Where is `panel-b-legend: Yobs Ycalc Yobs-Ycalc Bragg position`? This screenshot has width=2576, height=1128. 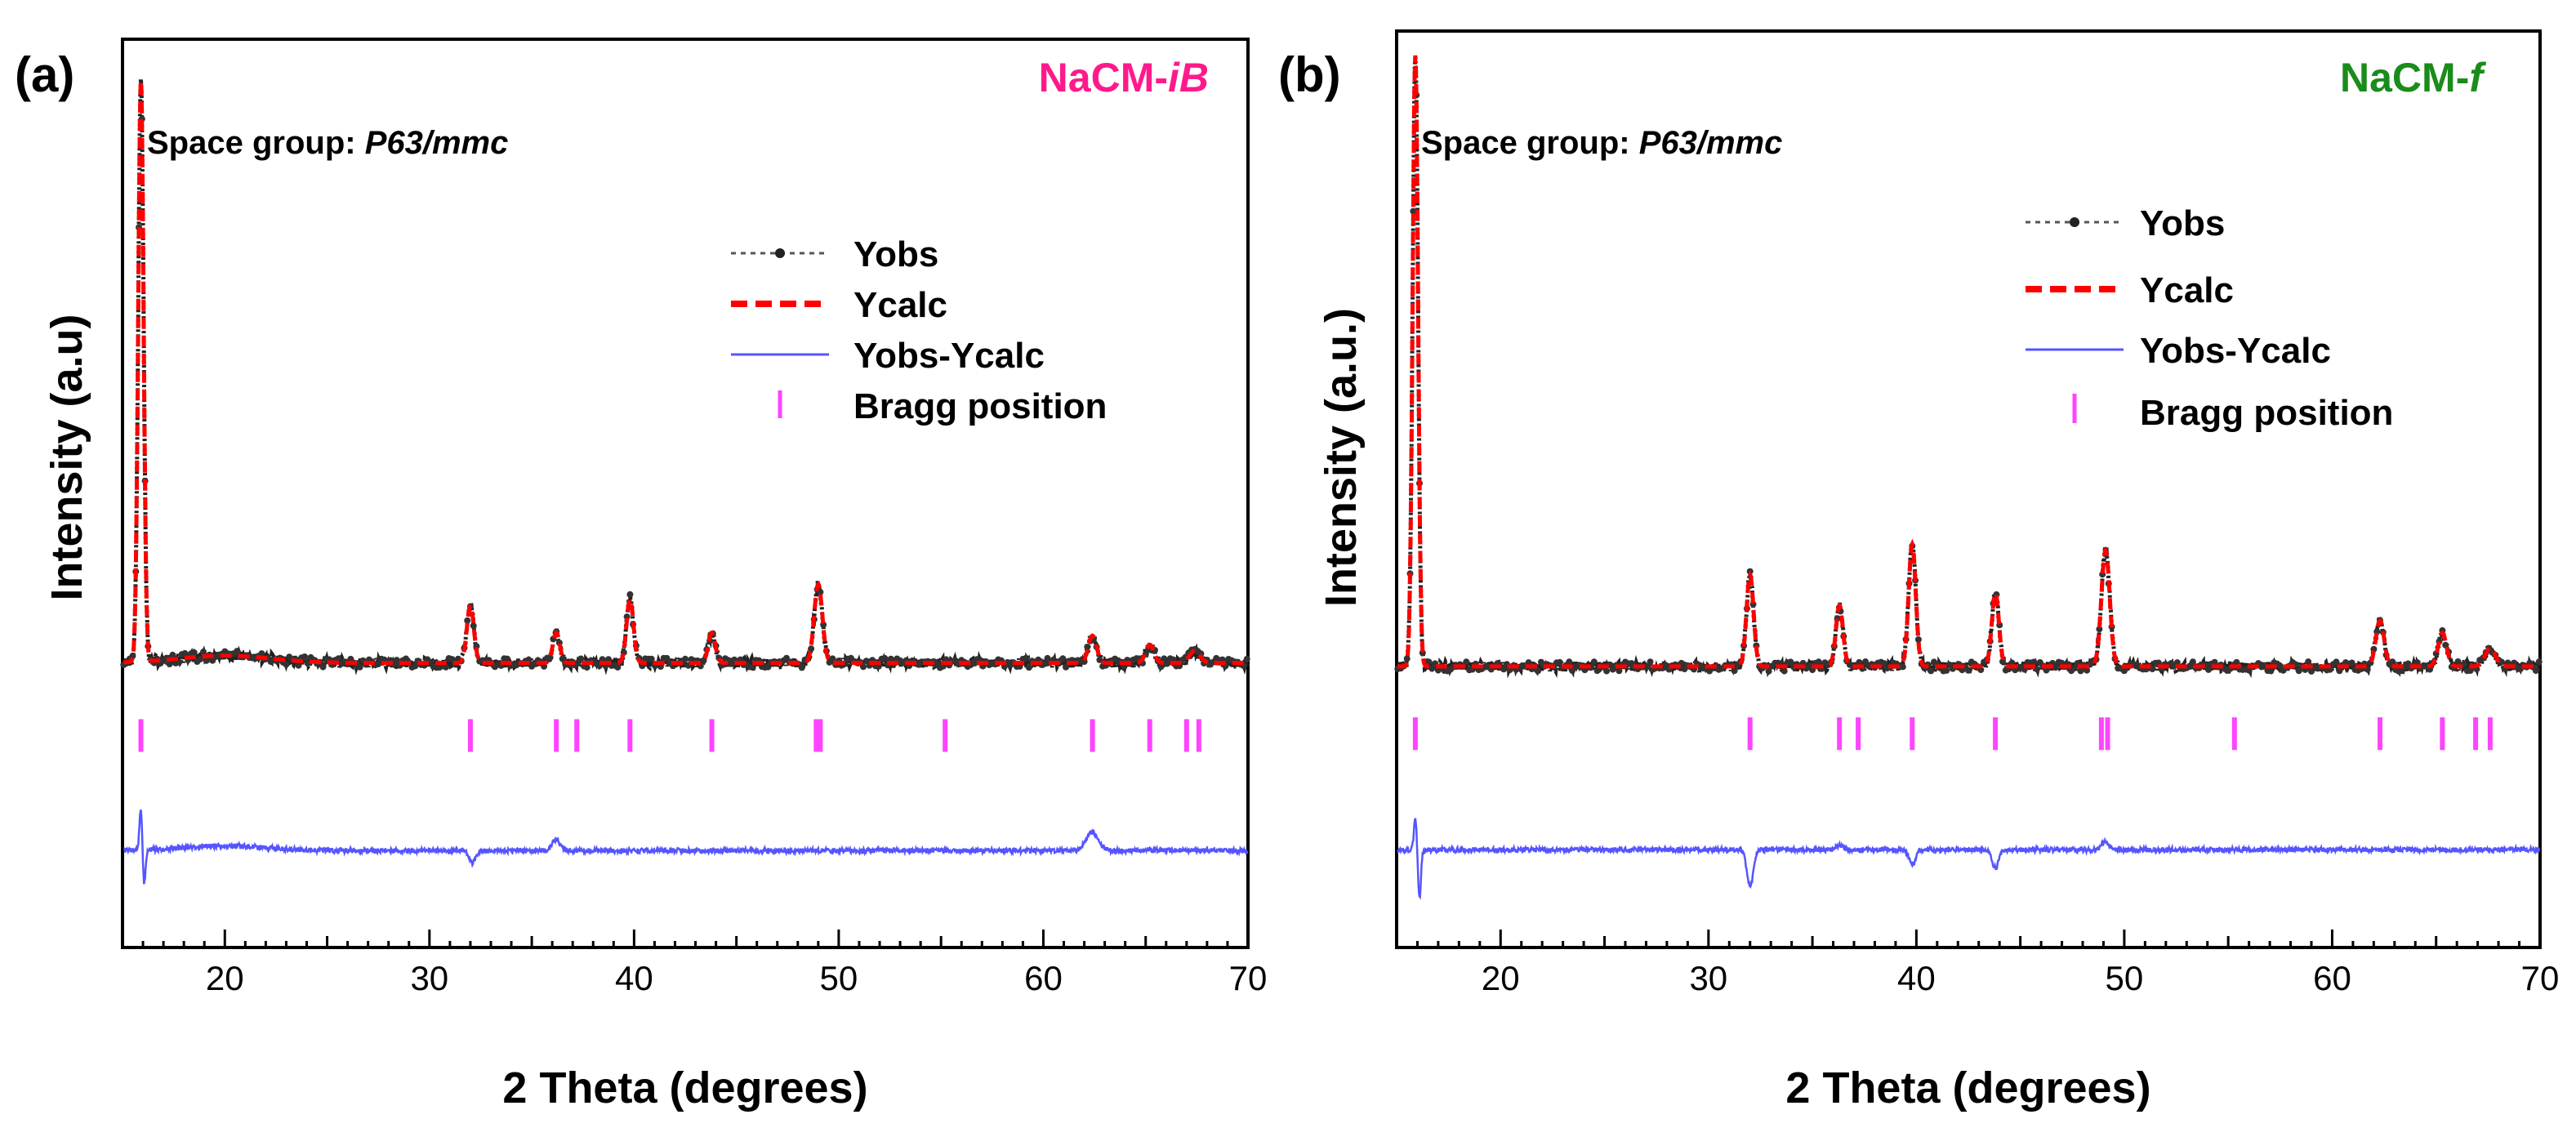
panel-b-legend: Yobs Ycalc Yobs-Ycalc Bragg position is located at coordinates (2209, 318).